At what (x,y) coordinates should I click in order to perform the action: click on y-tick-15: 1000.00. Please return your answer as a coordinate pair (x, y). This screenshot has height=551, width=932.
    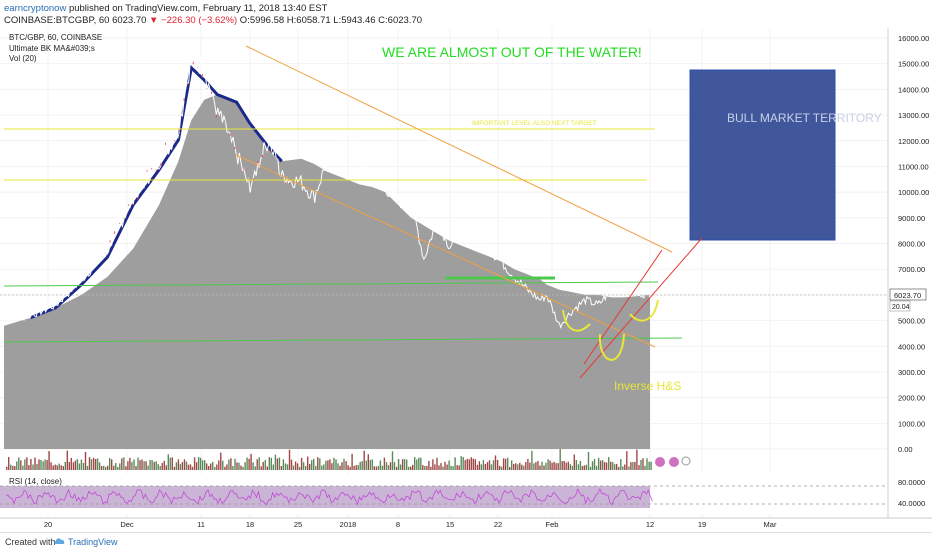
    Looking at the image, I should click on (911, 423).